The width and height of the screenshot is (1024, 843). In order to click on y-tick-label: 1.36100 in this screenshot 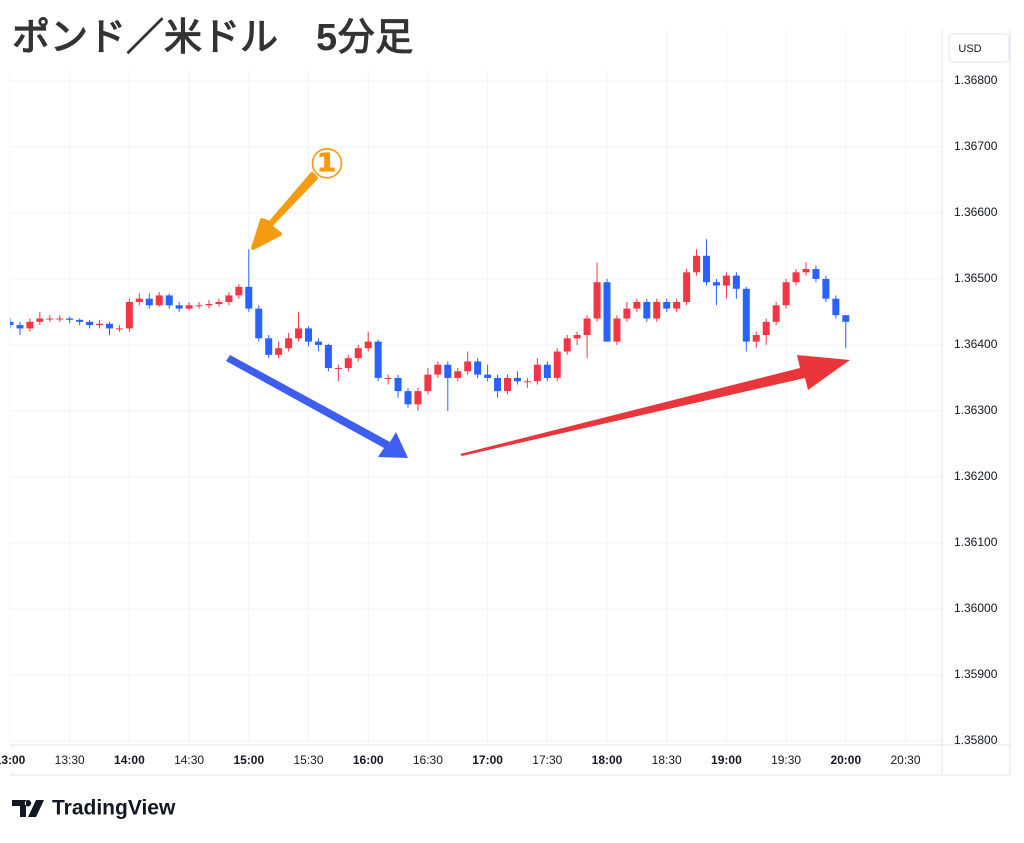, I will do `click(976, 542)`.